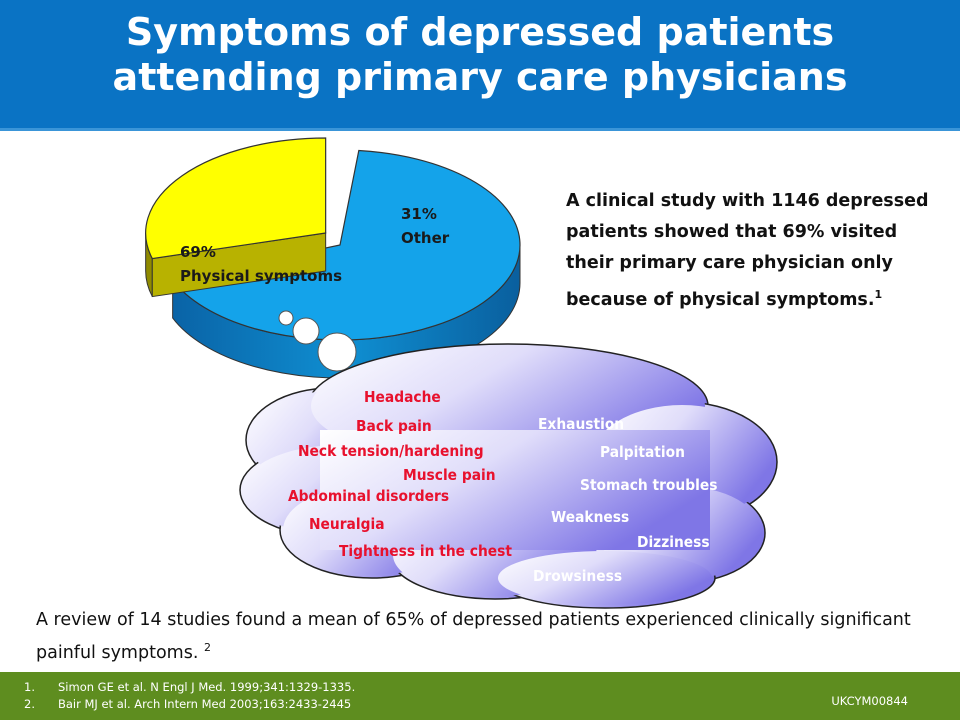 The width and height of the screenshot is (960, 720). I want to click on header-separator, so click(480, 129).